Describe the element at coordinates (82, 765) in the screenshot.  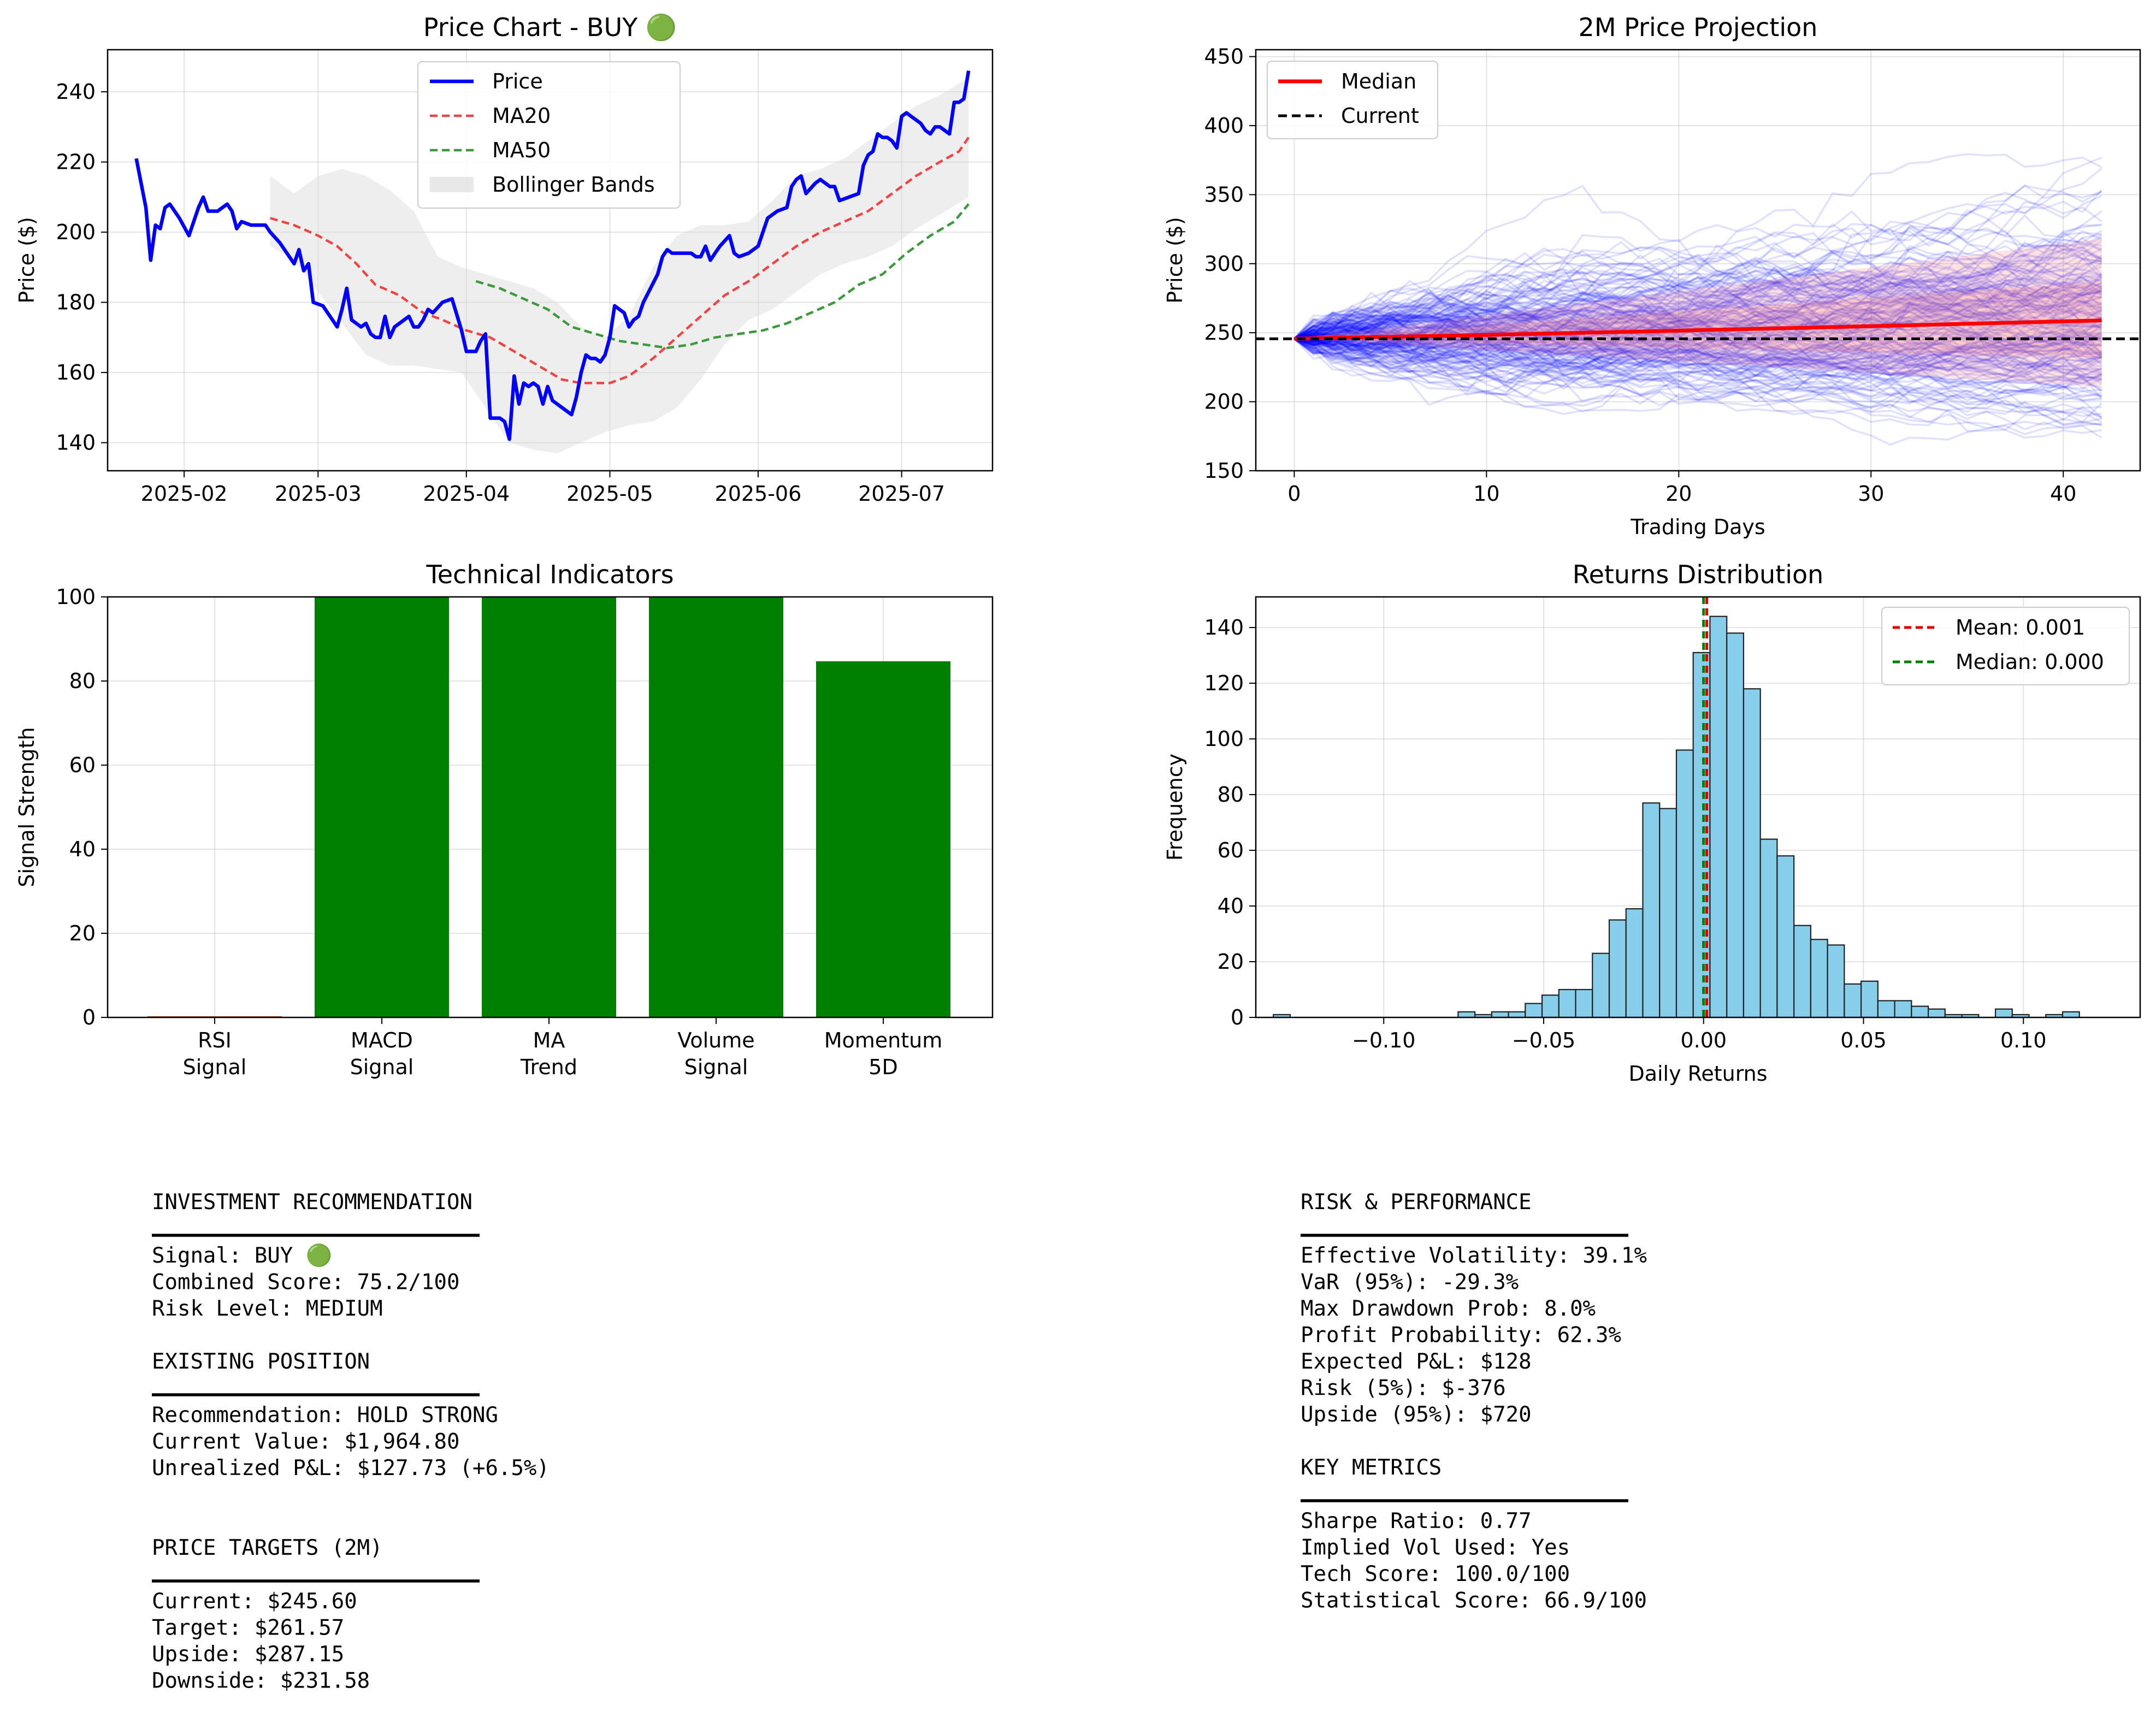
I see `y-tick-label: 60` at that location.